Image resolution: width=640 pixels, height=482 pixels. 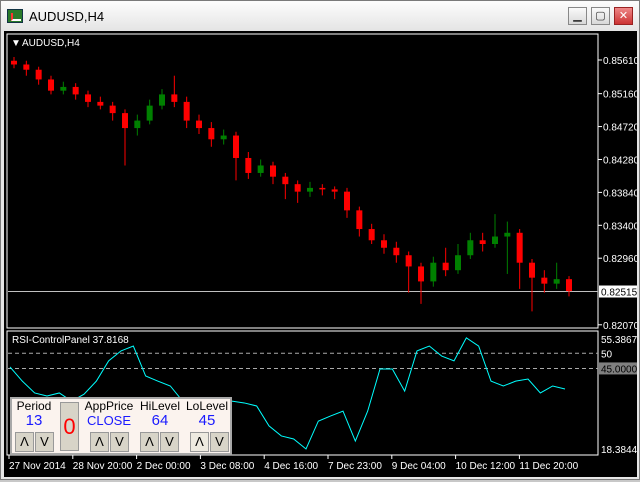 I want to click on close-button: ✕, so click(x=623, y=16).